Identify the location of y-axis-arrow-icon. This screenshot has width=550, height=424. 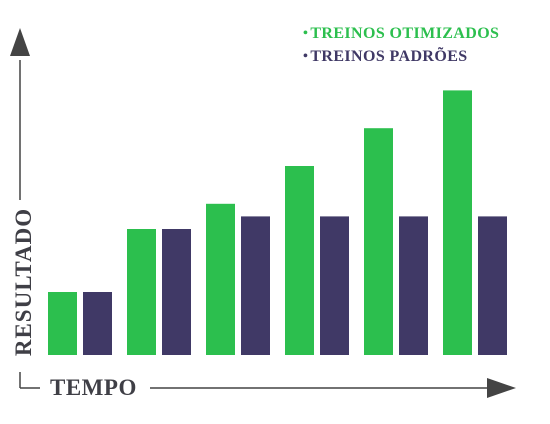
(20, 42).